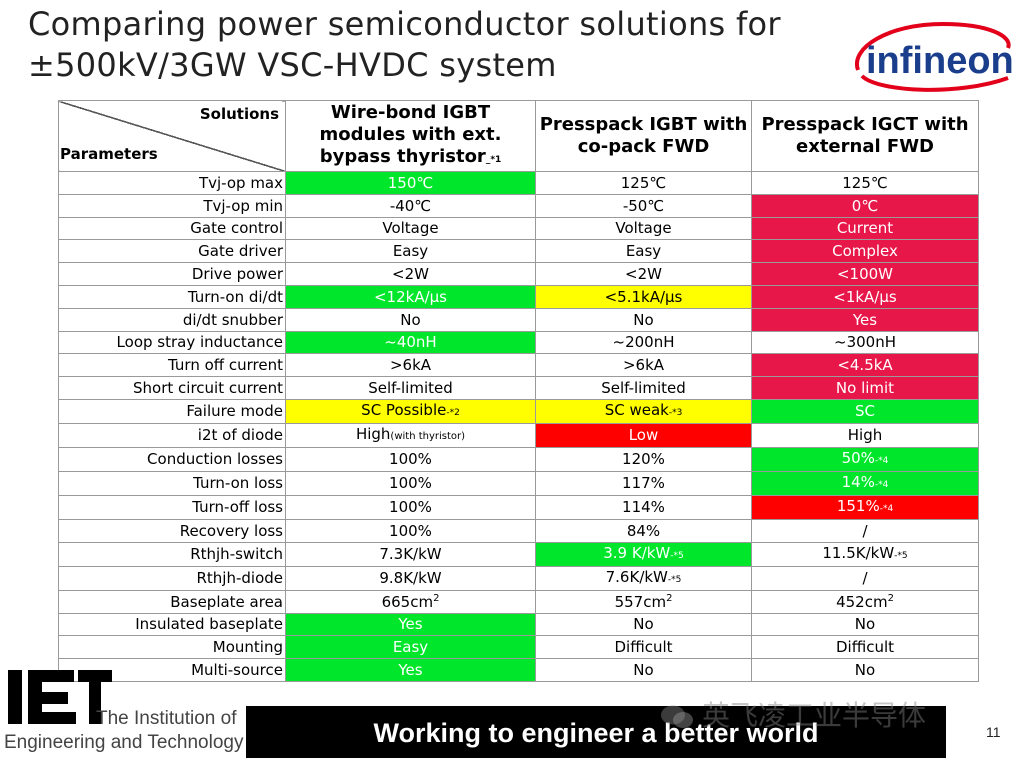 The width and height of the screenshot is (1020, 764). Describe the element at coordinates (865, 435) in the screenshot. I see `value-text: High` at that location.